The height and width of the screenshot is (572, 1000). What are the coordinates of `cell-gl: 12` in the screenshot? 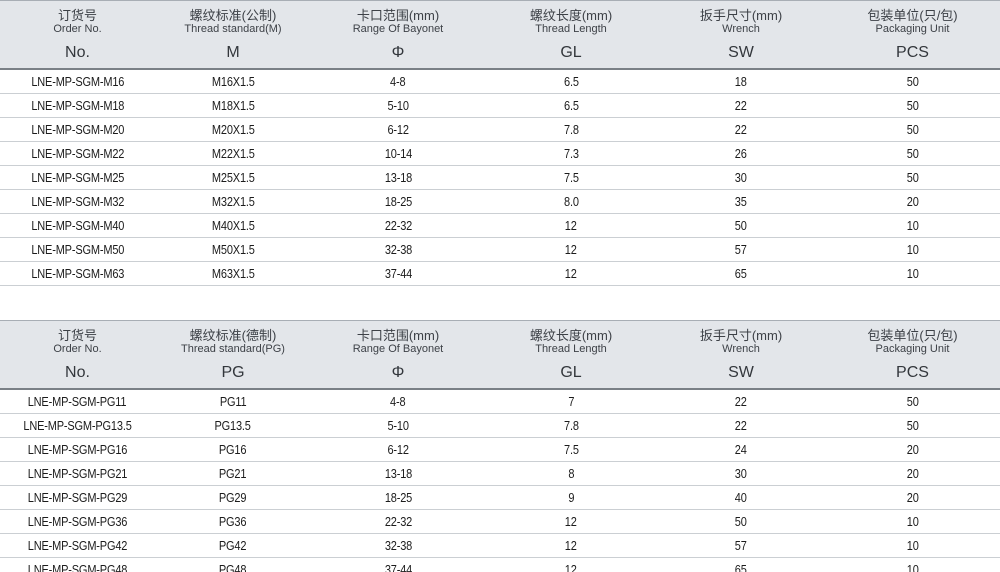 It's located at (571, 545).